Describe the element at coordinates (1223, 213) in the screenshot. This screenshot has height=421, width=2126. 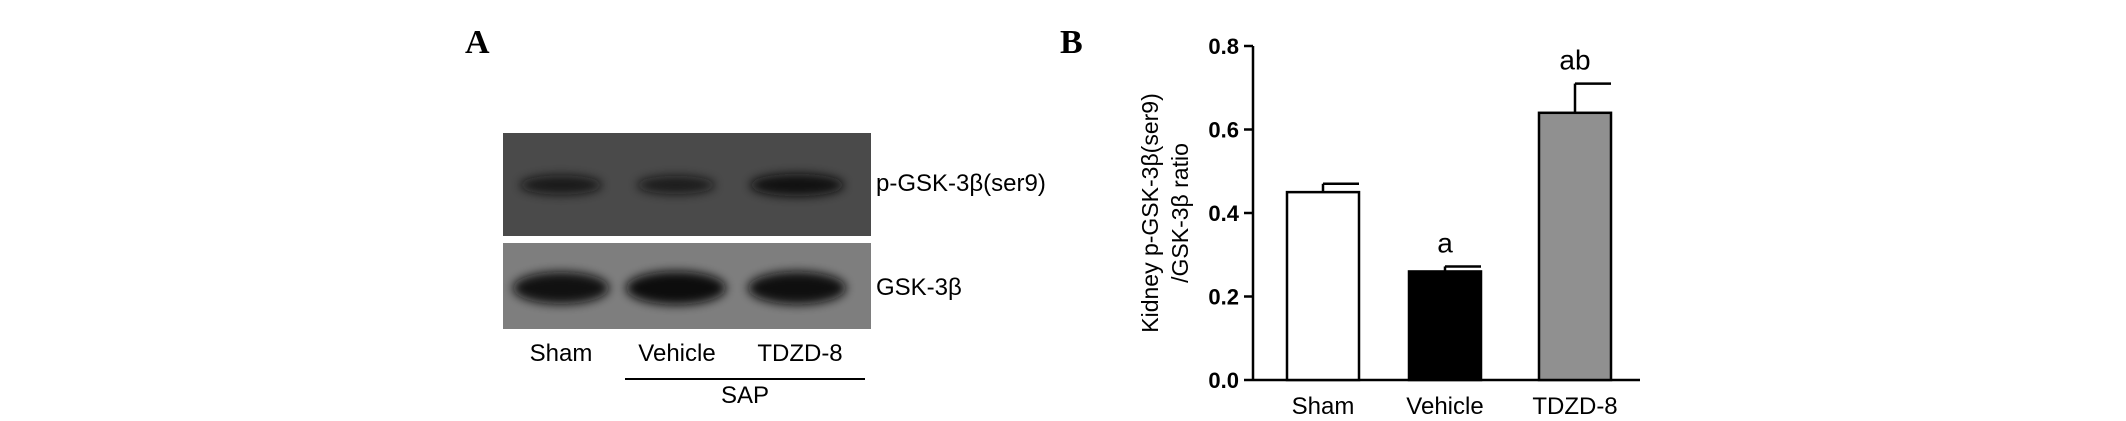
I see `y-tick-label: 0.4` at that location.